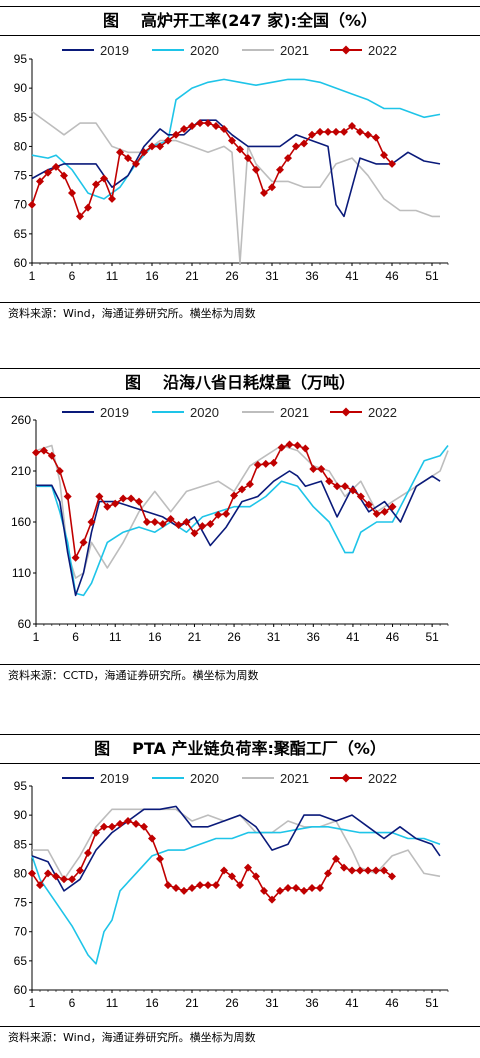  Describe the element at coordinates (259, 382) in the screenshot. I see `title-text: 沿海八省日耗煤量（万吨）` at that location.